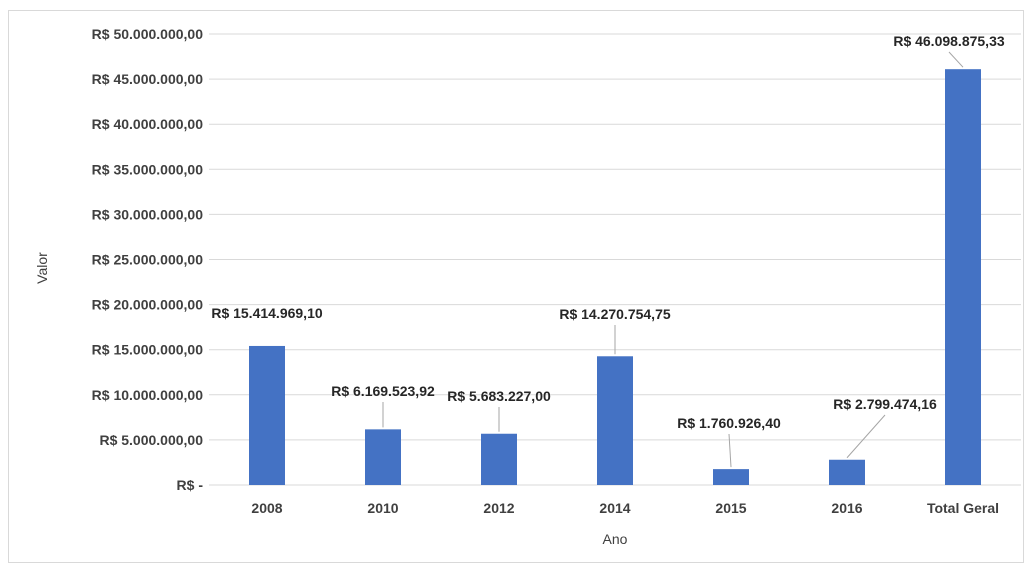  What do you see at coordinates (148, 124) in the screenshot?
I see `y-tick-label: R$ 40.000.000,00` at bounding box center [148, 124].